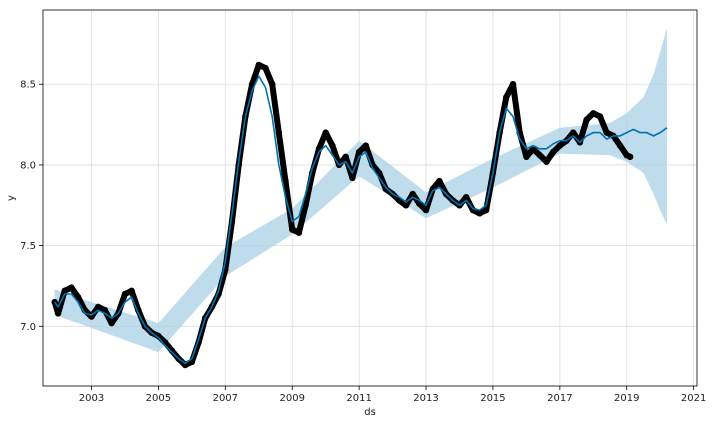  I want to click on x-axis-label: ds, so click(370, 412).